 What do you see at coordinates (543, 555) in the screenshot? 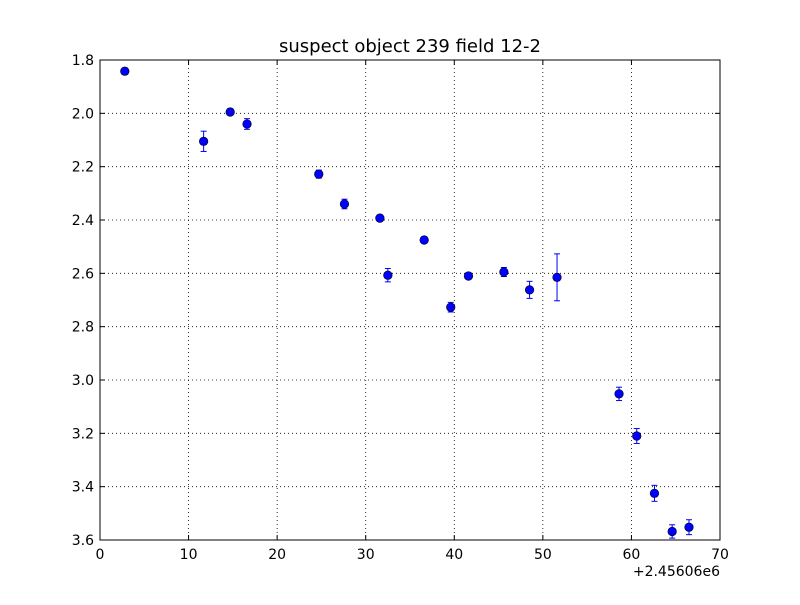
I see `x-tick-label: 50` at bounding box center [543, 555].